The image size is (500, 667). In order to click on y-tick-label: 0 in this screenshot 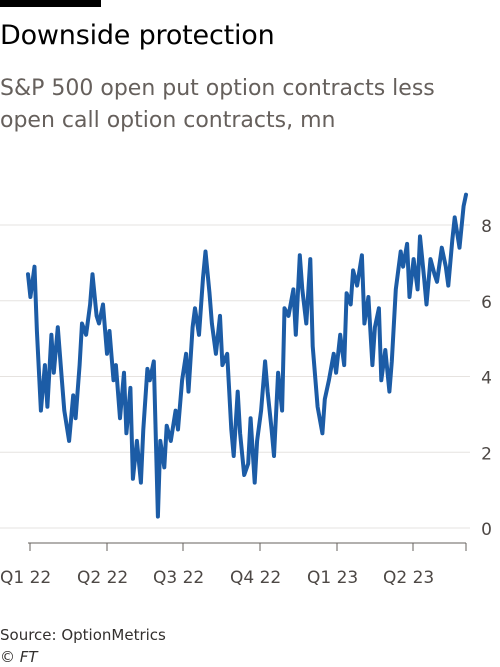, I will do `click(486, 530)`.